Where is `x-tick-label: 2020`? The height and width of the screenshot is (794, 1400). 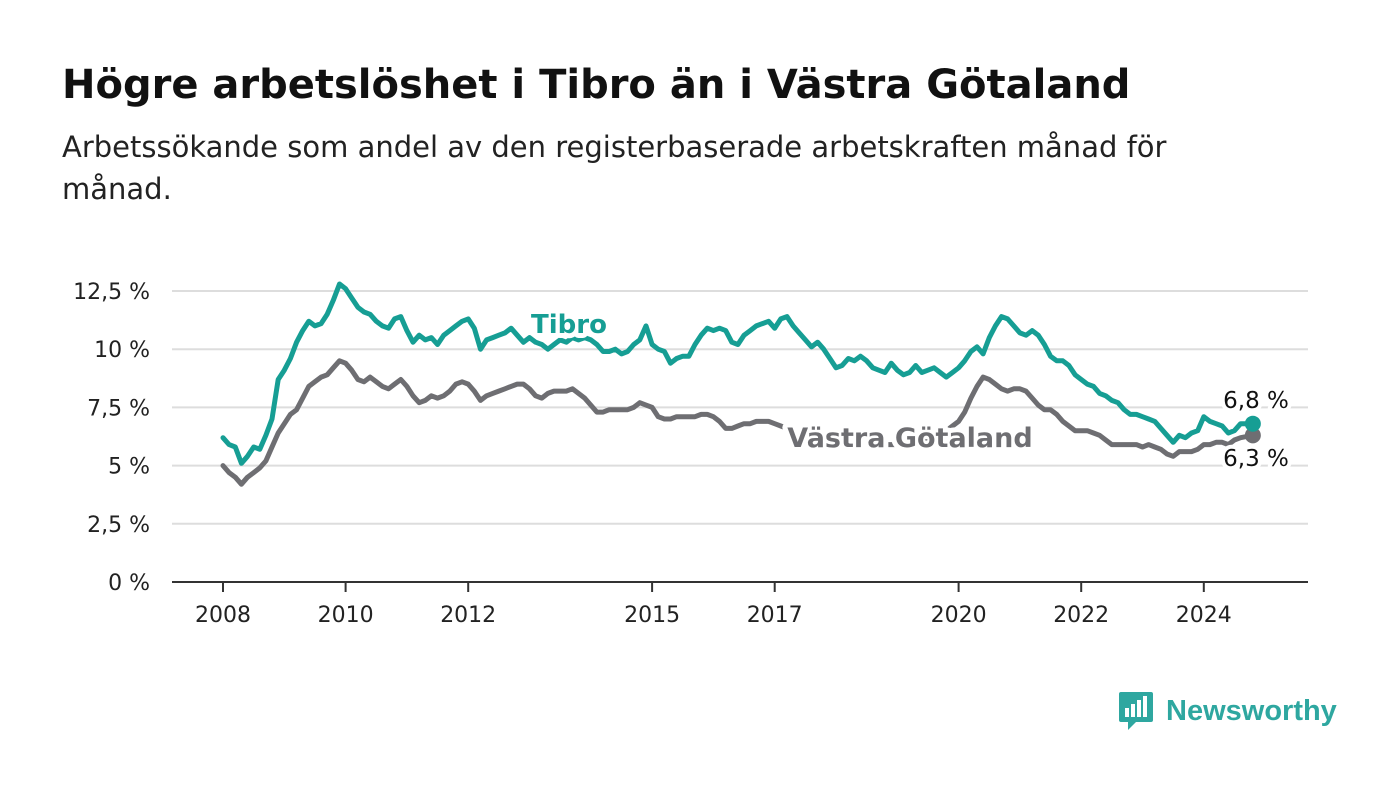
x-tick-label: 2020 is located at coordinates (959, 615).